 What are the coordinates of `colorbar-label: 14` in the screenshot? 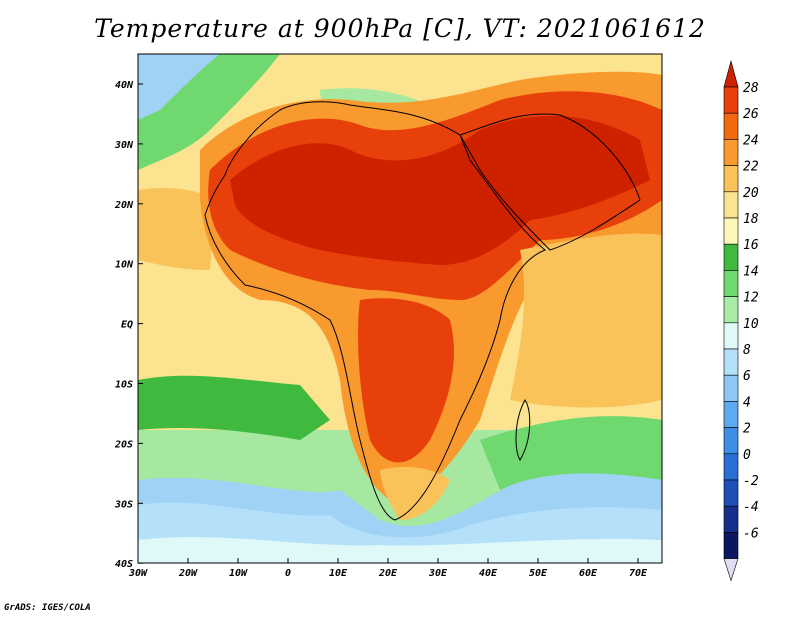 It's located at (751, 271).